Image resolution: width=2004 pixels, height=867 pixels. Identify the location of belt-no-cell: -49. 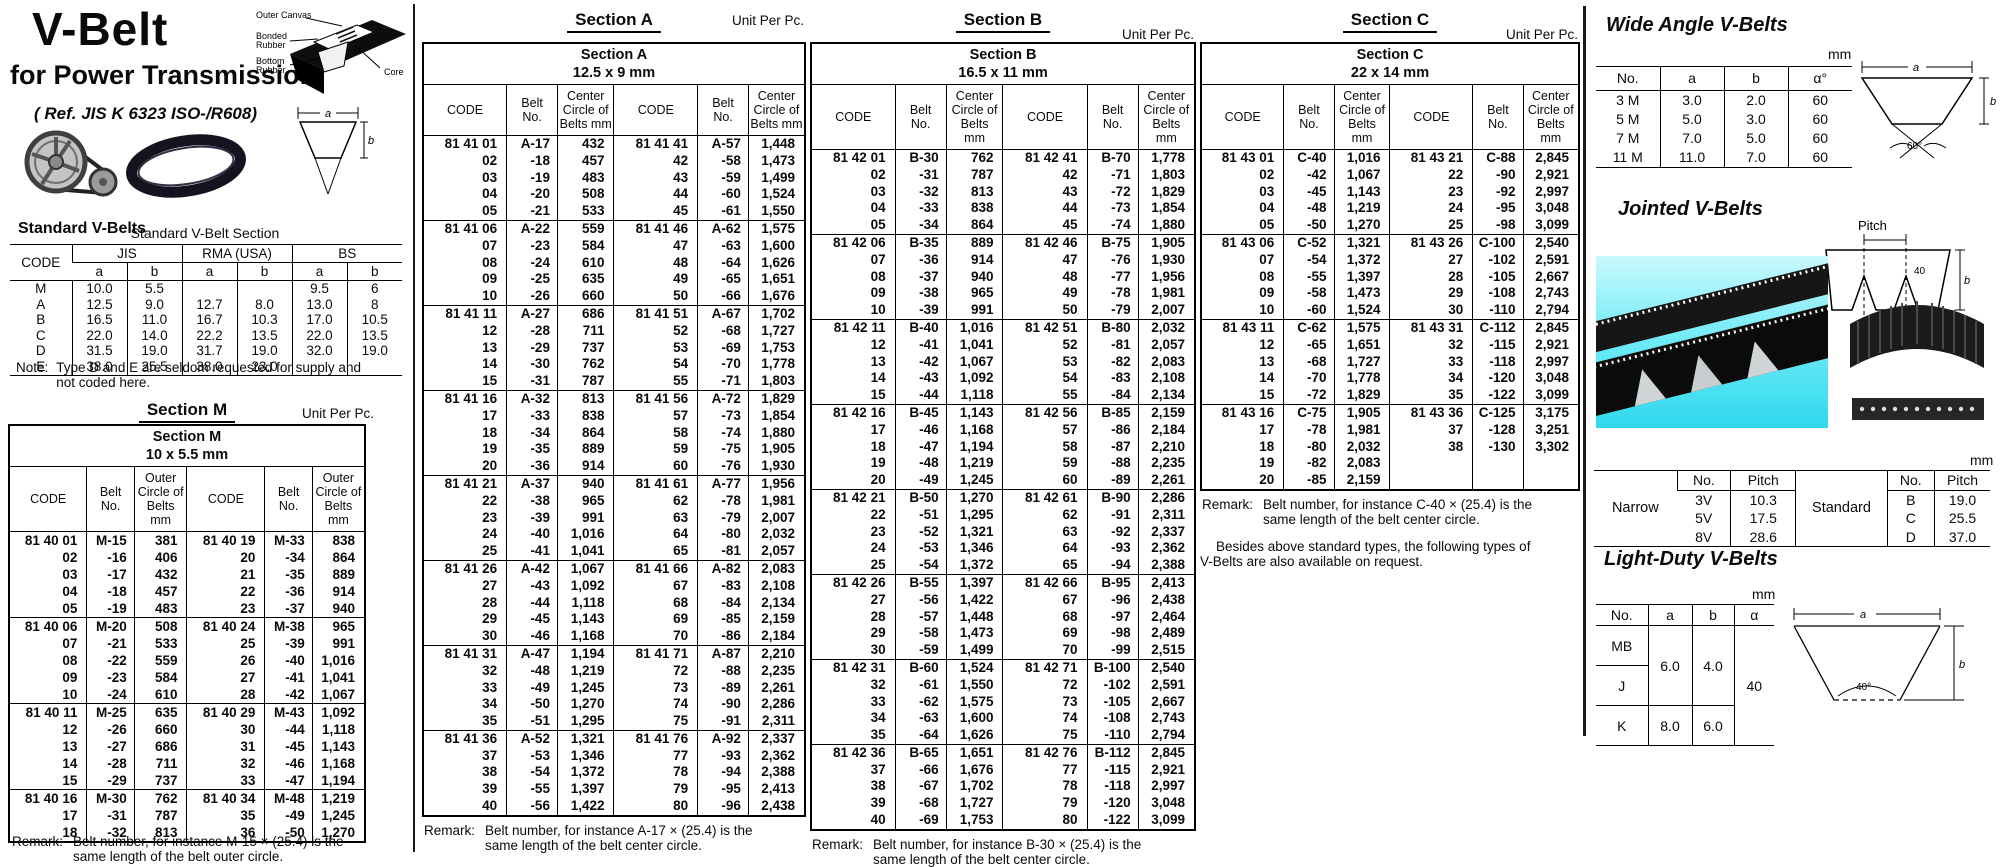
(920, 481).